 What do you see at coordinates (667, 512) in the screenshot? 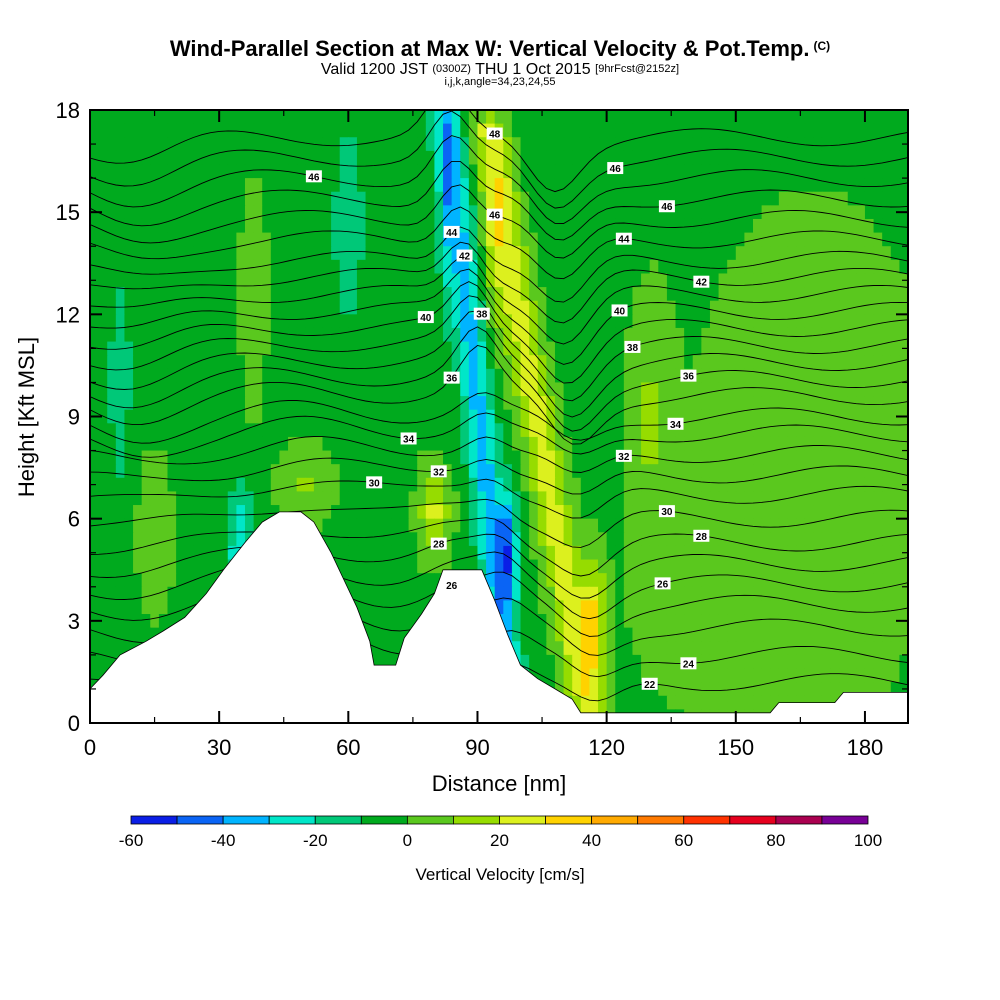
I see `isentrope-label: 30` at bounding box center [667, 512].